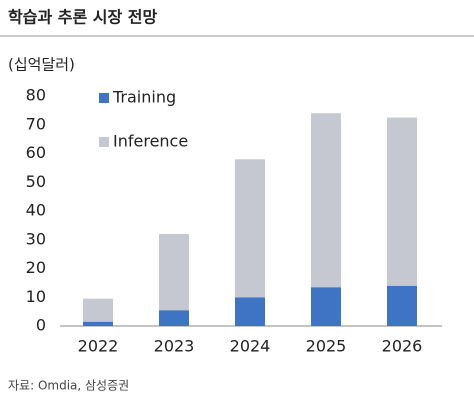  I want to click on chart-title: 학습과 추론 시장 전망, so click(82, 17).